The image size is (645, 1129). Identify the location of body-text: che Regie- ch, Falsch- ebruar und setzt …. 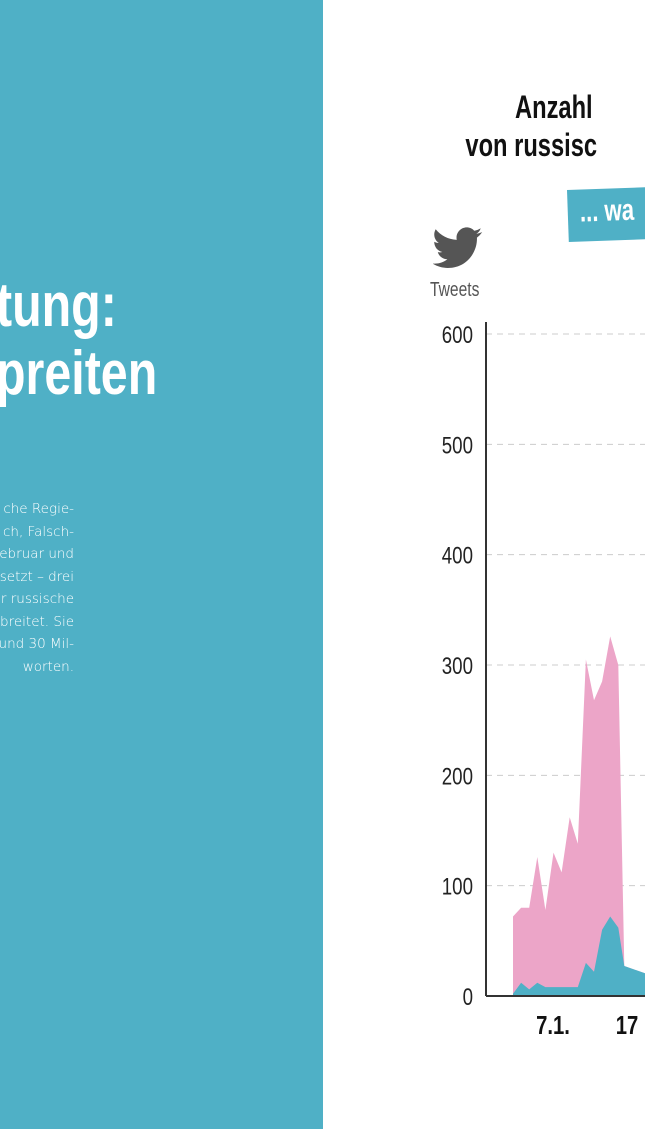
(37, 588).